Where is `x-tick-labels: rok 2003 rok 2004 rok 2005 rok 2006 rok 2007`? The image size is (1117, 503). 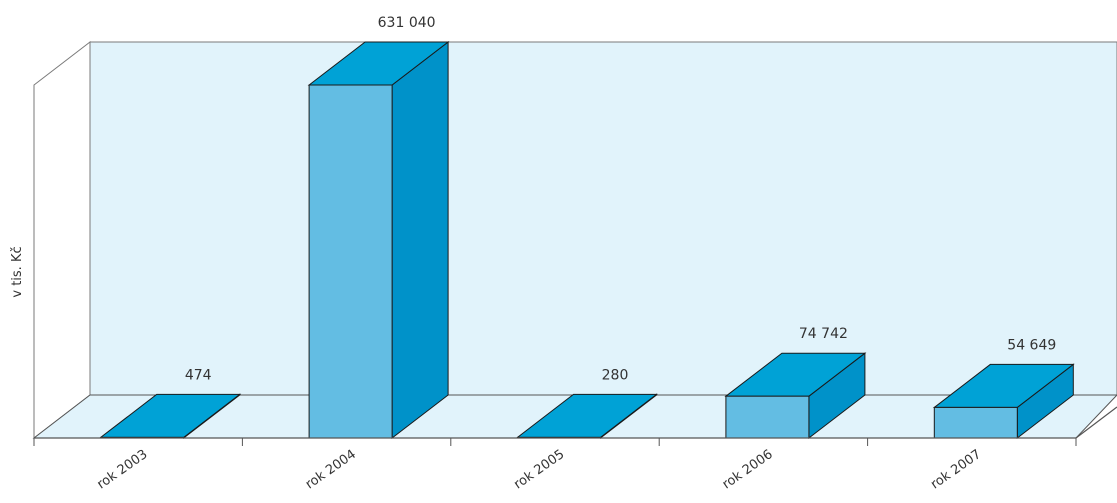 x-tick-labels: rok 2003 rok 2004 rok 2005 rok 2006 rok 2007 is located at coordinates (540, 469).